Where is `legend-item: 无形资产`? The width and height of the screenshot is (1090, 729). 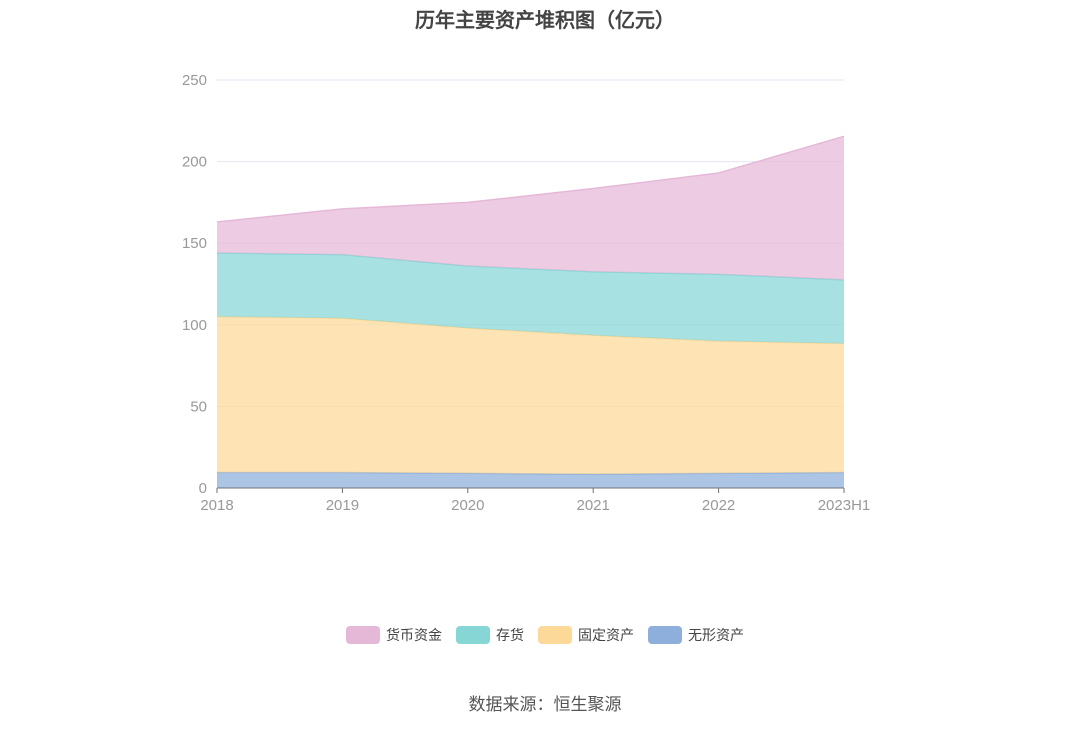
legend-item: 无形资产 is located at coordinates (696, 635).